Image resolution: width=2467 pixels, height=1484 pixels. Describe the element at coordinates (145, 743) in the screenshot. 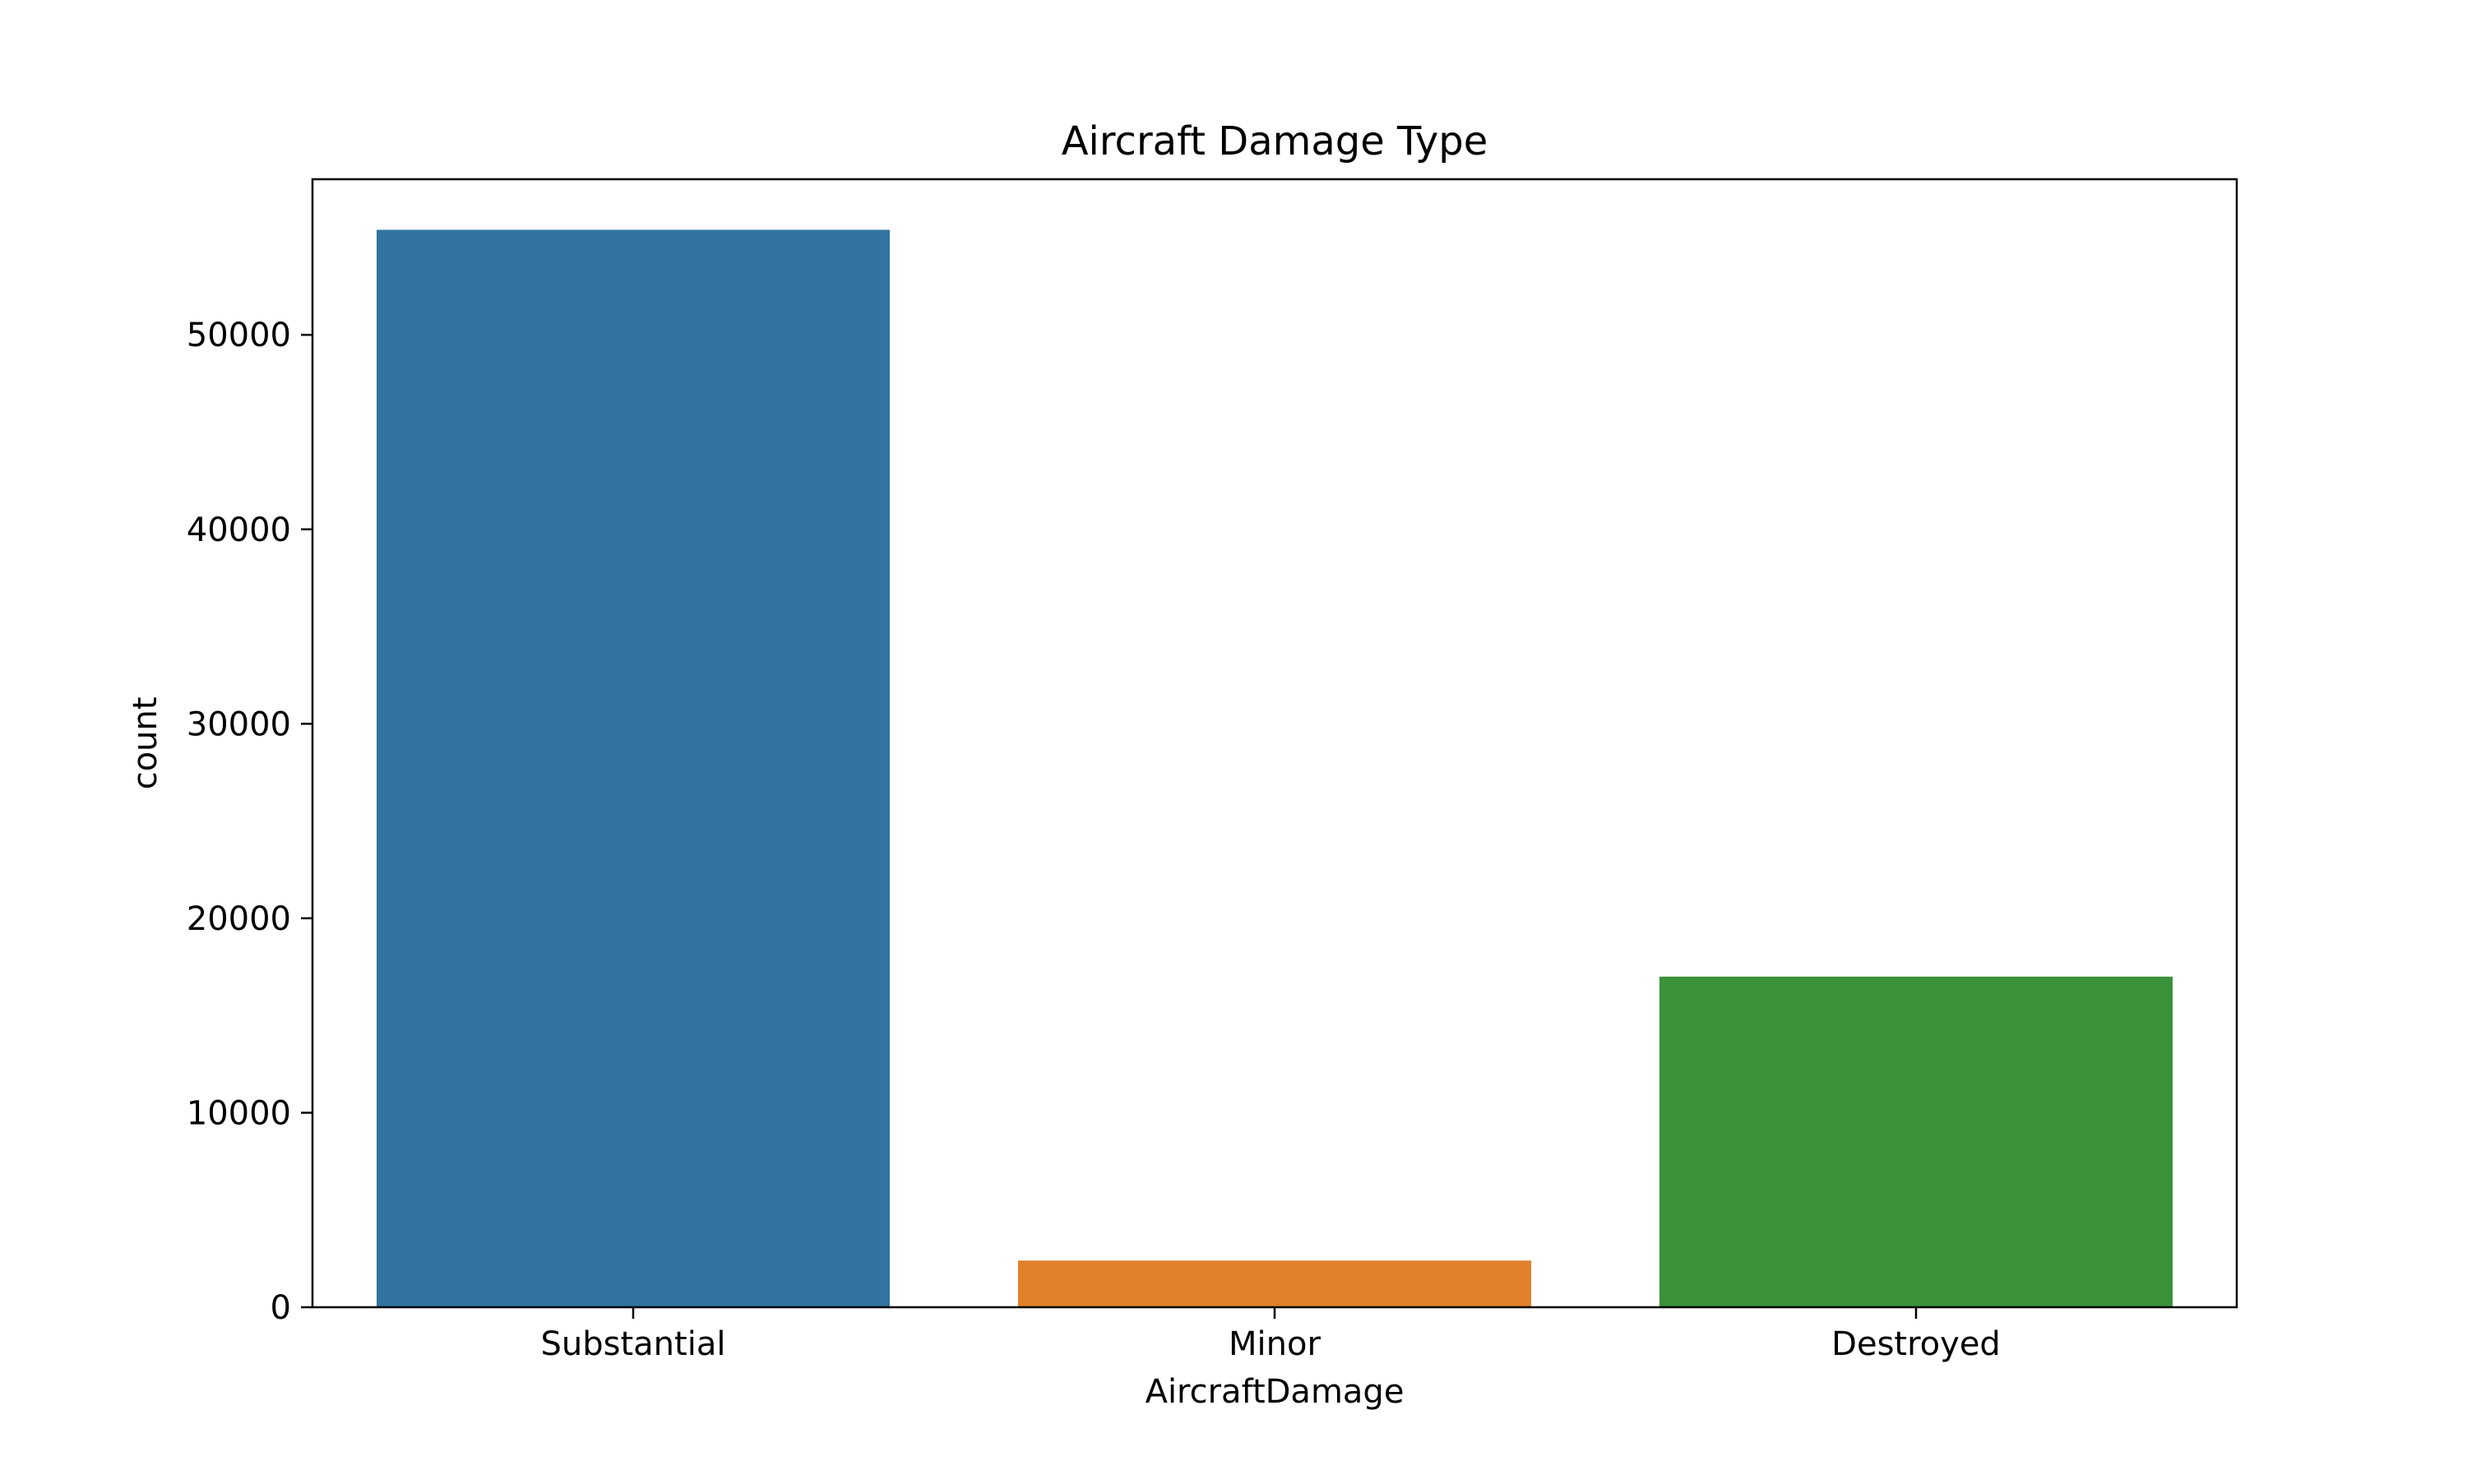

I see `y-axis-label: count` at that location.